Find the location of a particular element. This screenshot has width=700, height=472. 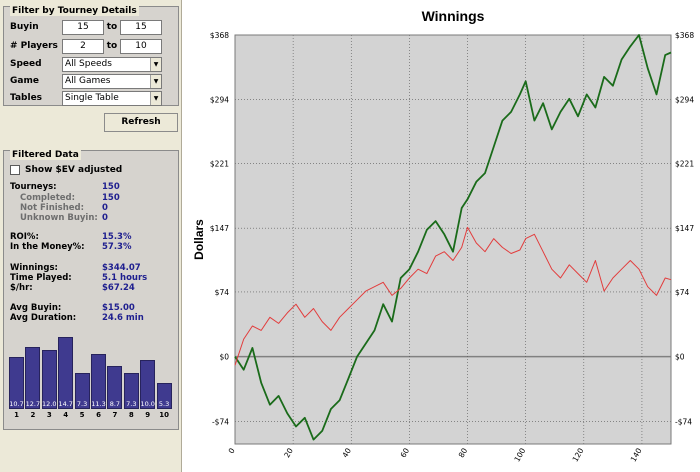

histogram-position-label: 3 is located at coordinates (49, 415).